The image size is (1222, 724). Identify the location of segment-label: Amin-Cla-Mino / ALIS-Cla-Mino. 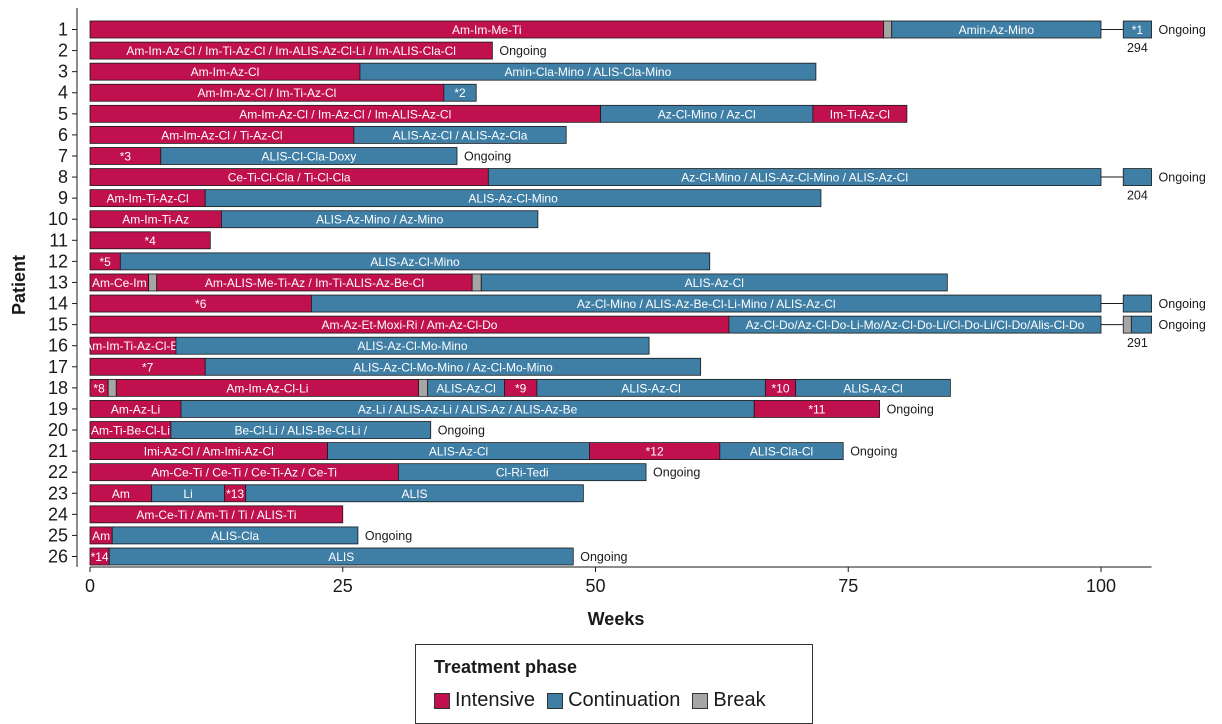
(588, 72).